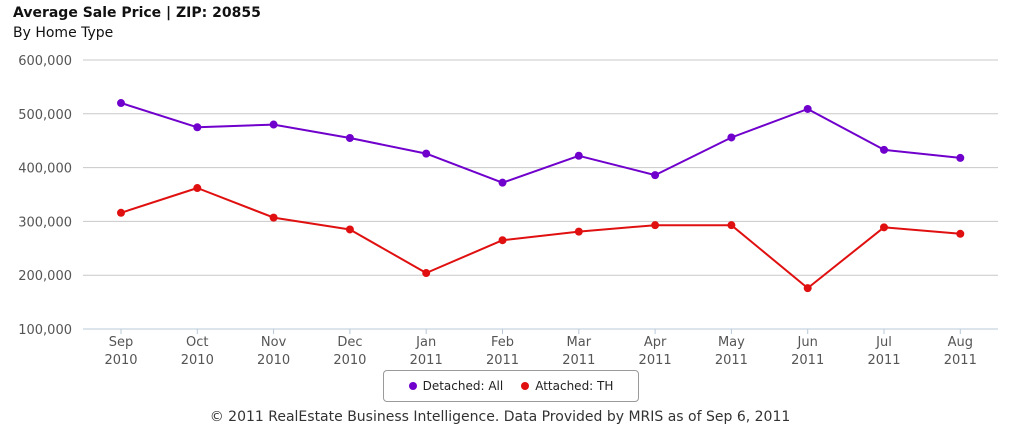  Describe the element at coordinates (45, 330) in the screenshot. I see `y-tick-label: 100,000` at that location.